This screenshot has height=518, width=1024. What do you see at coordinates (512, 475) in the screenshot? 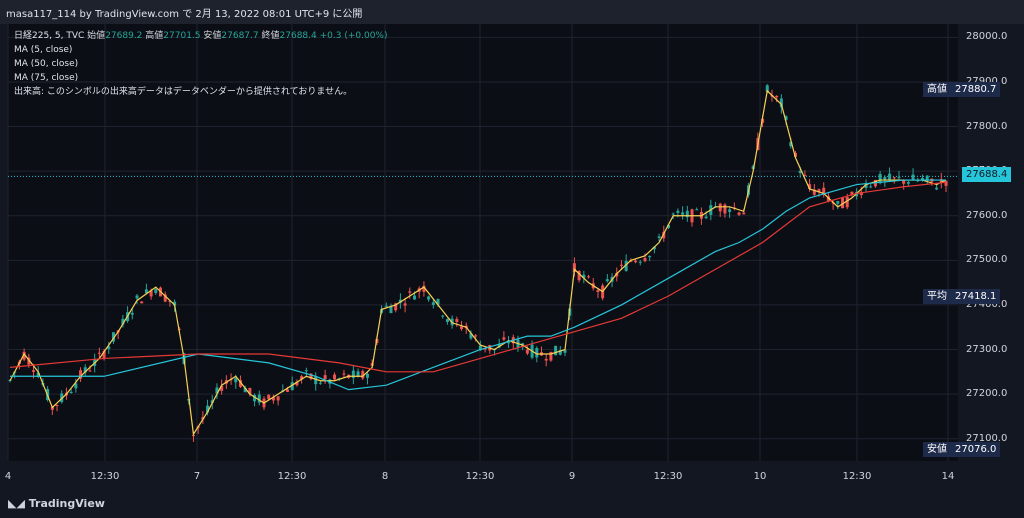
I see `time-axis` at bounding box center [512, 475].